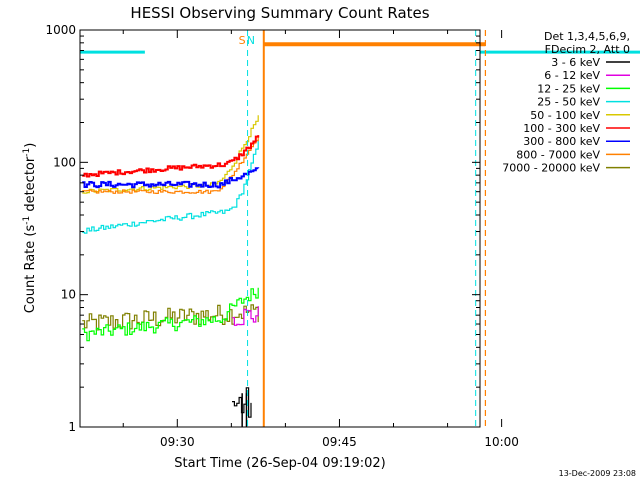  What do you see at coordinates (565, 115) in the screenshot?
I see `legend-label: 50 - 100 keV` at bounding box center [565, 115].